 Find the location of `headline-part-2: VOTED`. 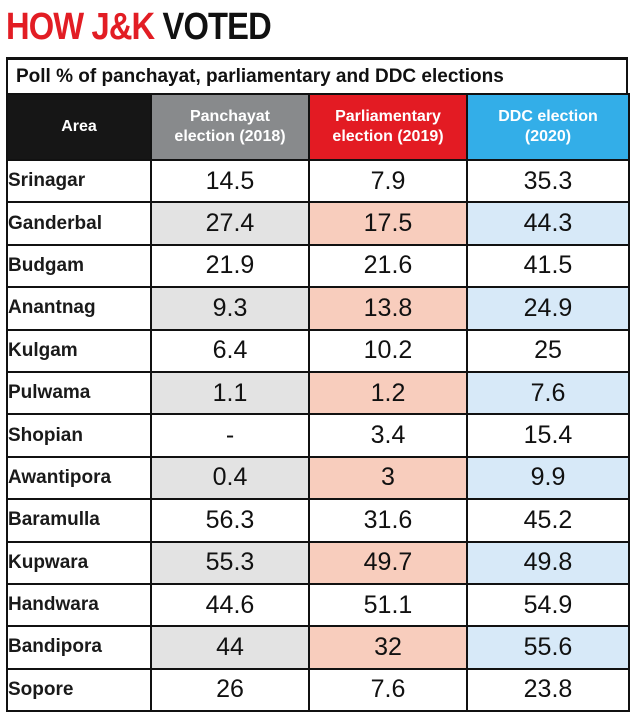

headline-part-2: VOTED is located at coordinates (217, 27).